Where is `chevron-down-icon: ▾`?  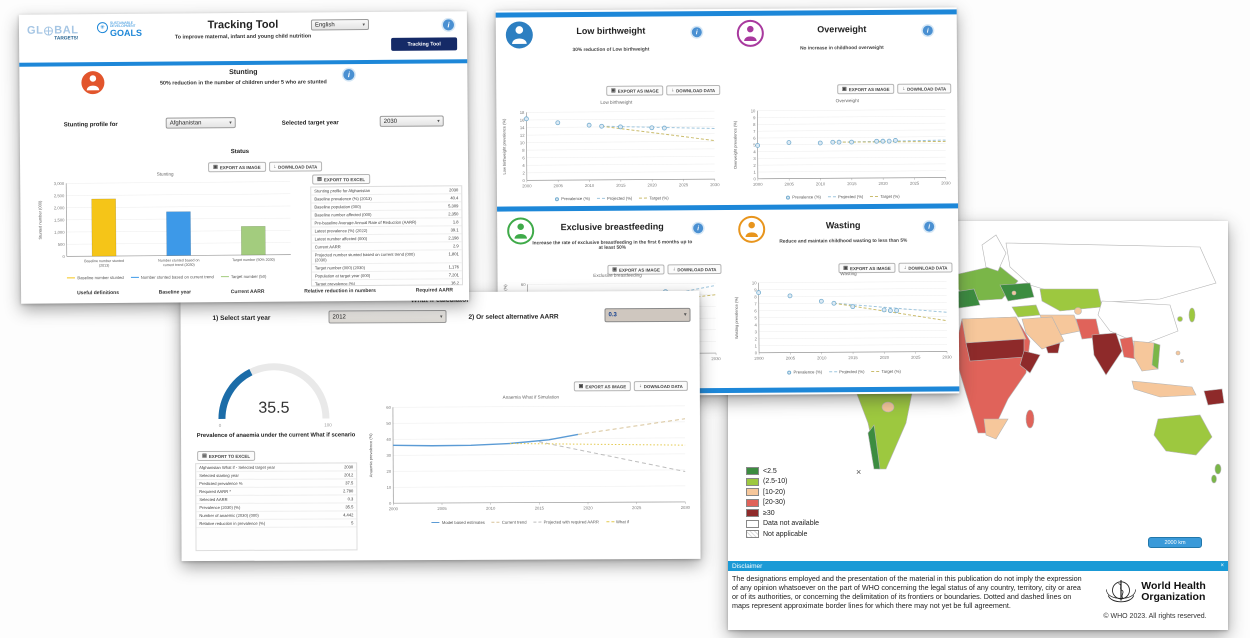
chevron-down-icon: ▾ is located at coordinates (441, 316).